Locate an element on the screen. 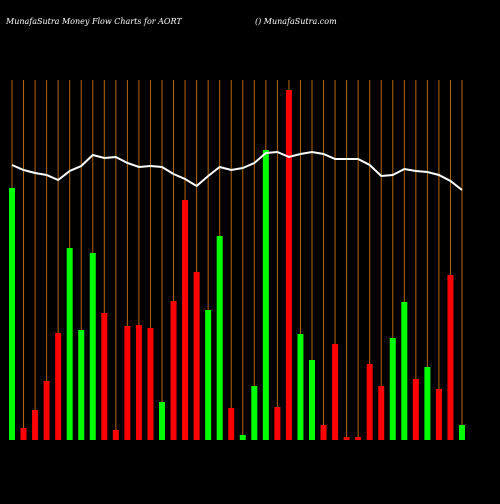 This screenshot has width=500, height=504. chart-subtitle: () MunafaSutra.com is located at coordinates (296, 21).